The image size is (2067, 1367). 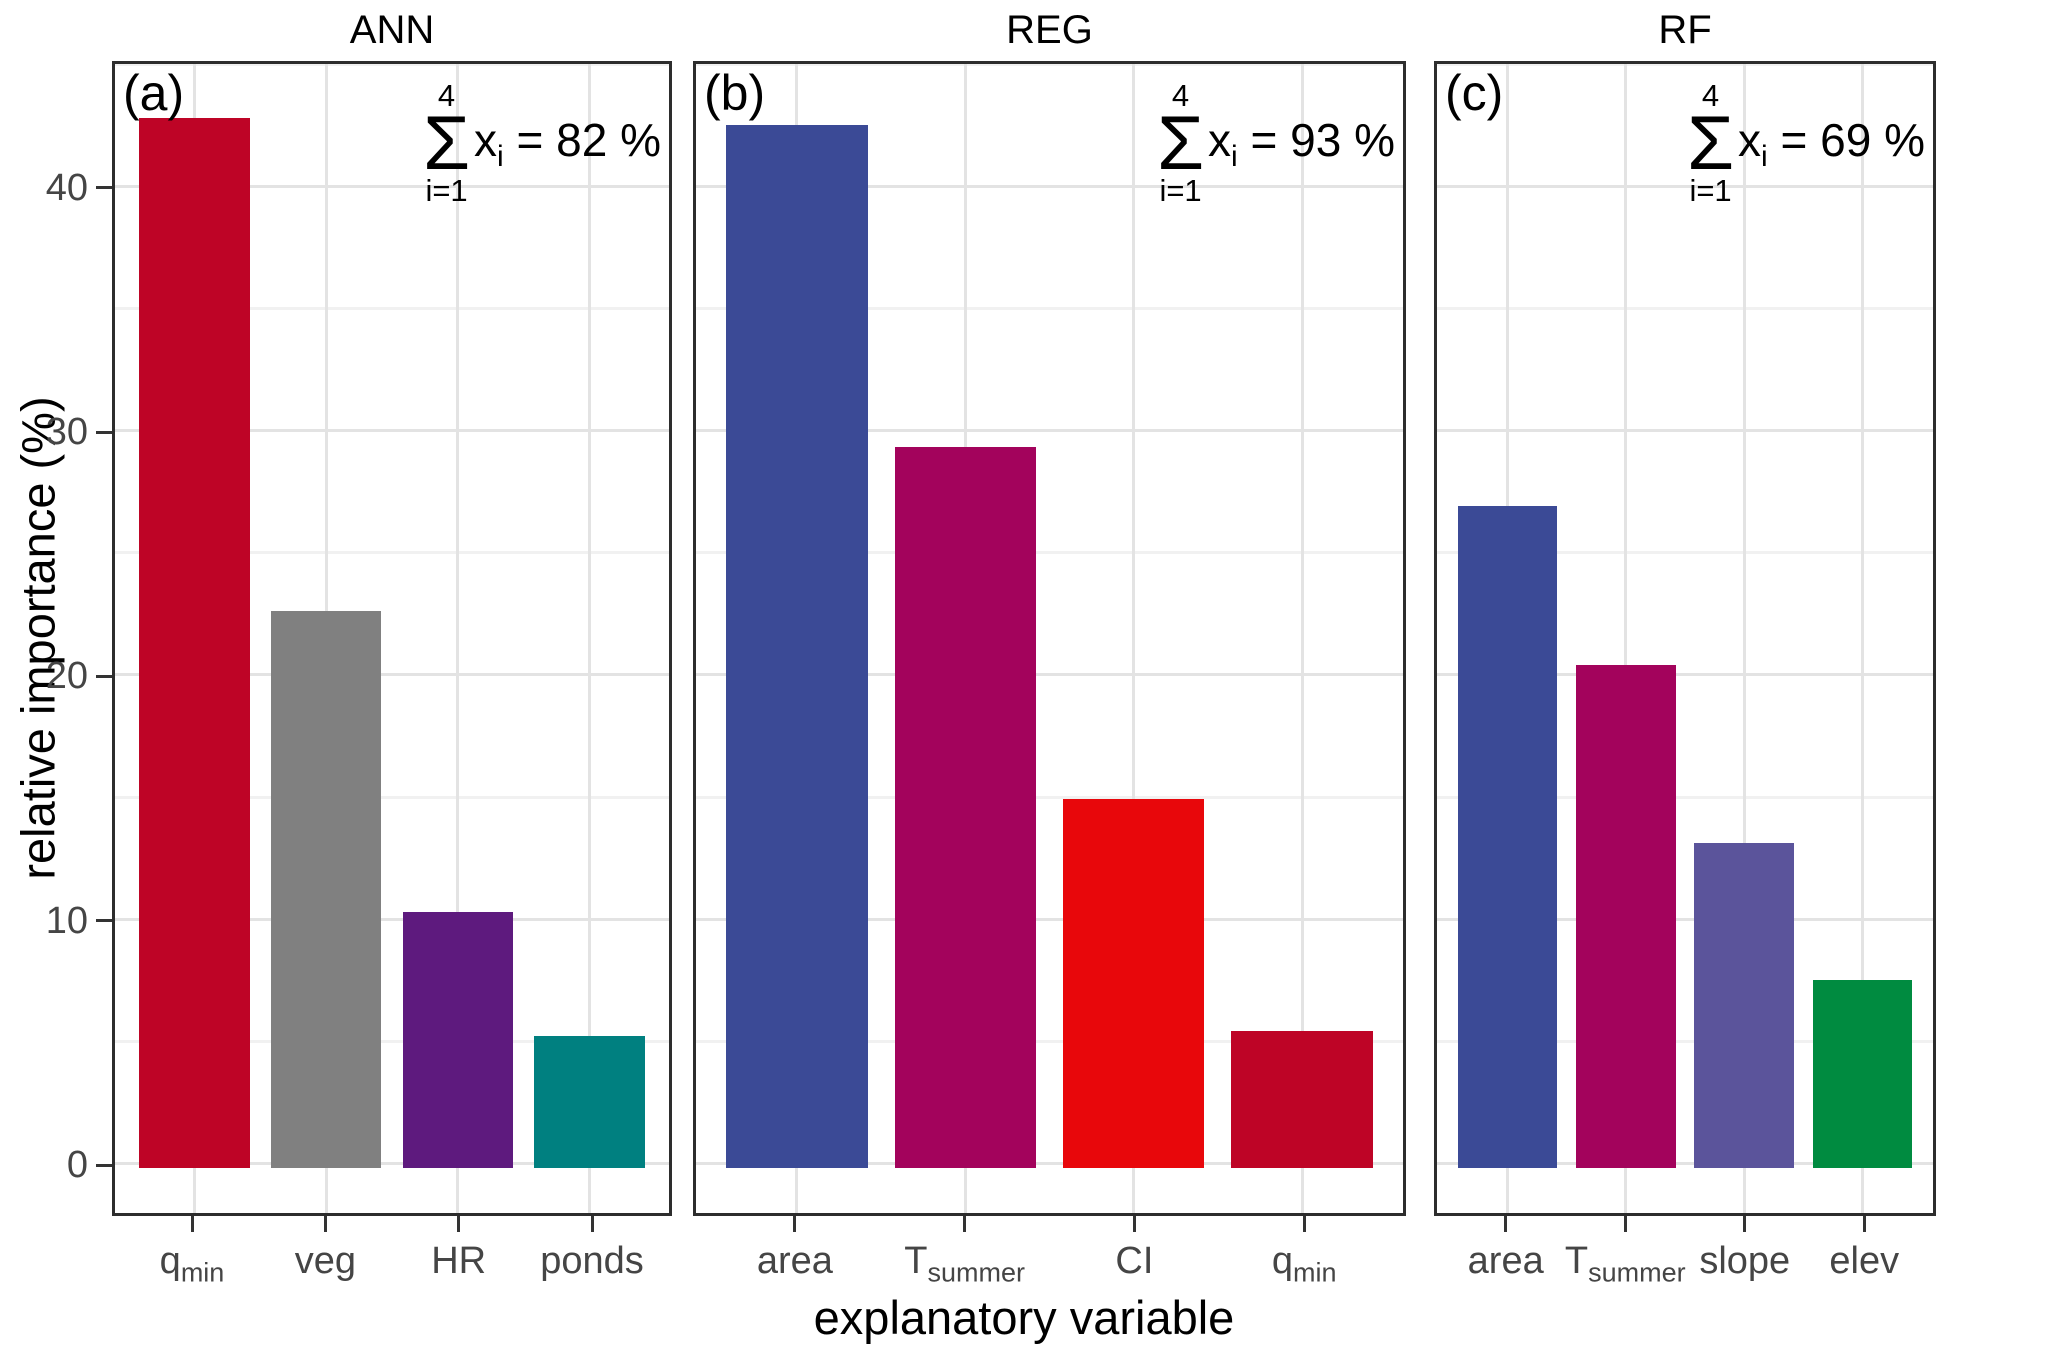 I want to click on facet-title-ann: ANN, so click(x=392, y=30).